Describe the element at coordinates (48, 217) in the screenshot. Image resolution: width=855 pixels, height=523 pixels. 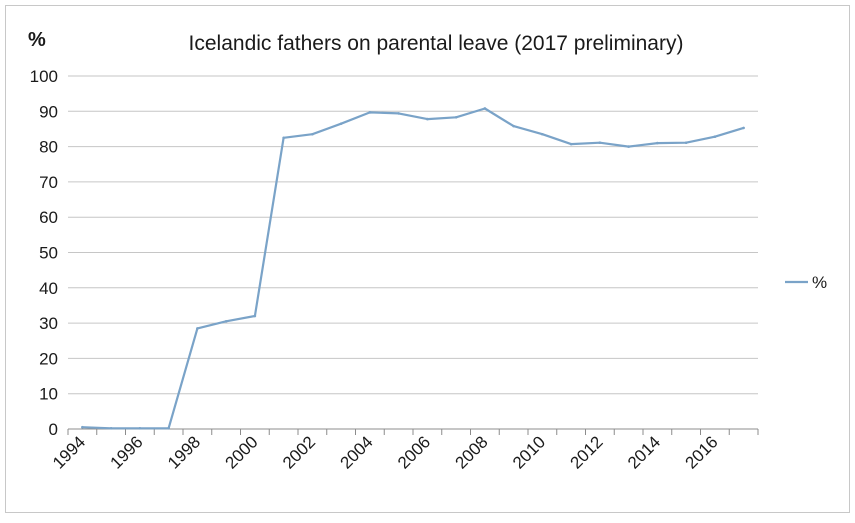
I see `y-tick-label: 60` at that location.